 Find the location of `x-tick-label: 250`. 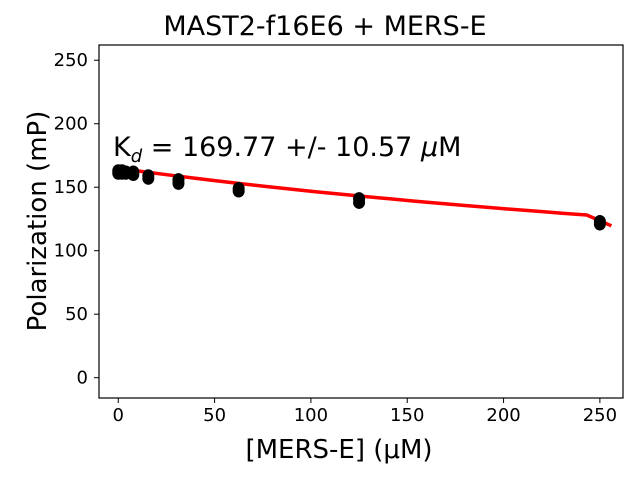

x-tick-label: 250 is located at coordinates (600, 415).